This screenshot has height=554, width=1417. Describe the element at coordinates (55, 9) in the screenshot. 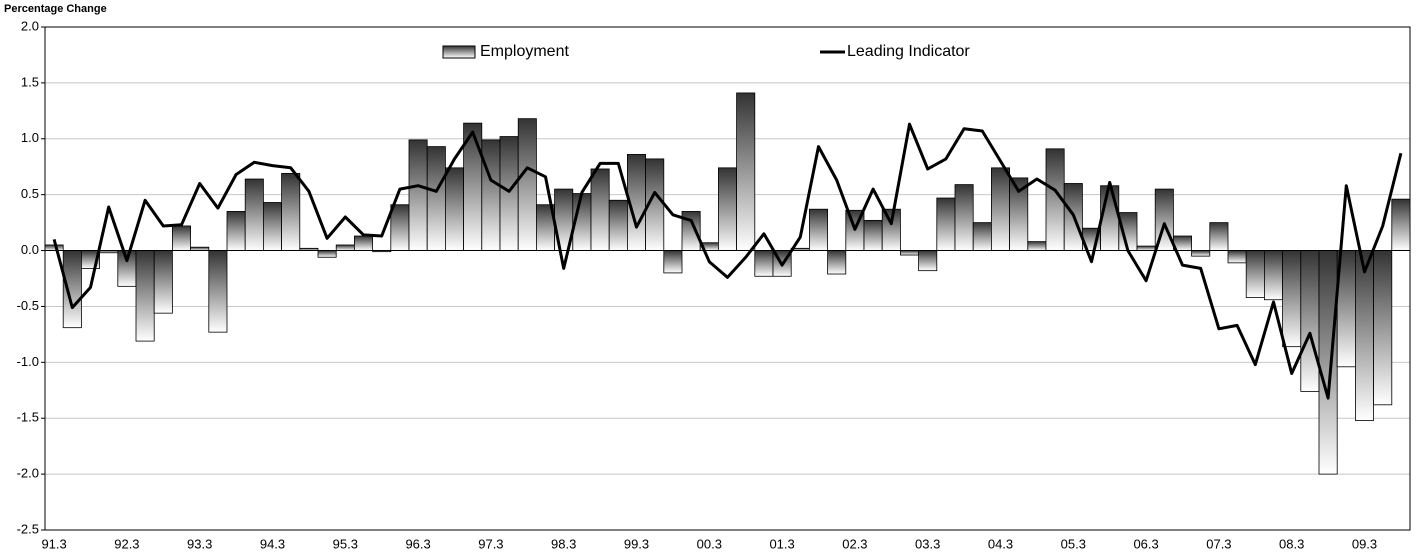

I see `y-axis-label: Percentage Change` at that location.